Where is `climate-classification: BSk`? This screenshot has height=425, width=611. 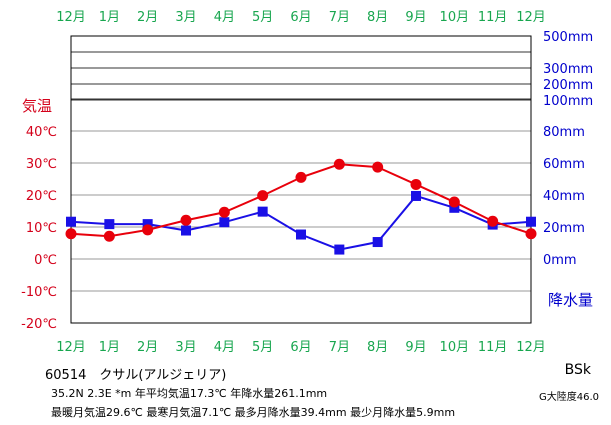
climate-classification: BSk is located at coordinates (577, 370).